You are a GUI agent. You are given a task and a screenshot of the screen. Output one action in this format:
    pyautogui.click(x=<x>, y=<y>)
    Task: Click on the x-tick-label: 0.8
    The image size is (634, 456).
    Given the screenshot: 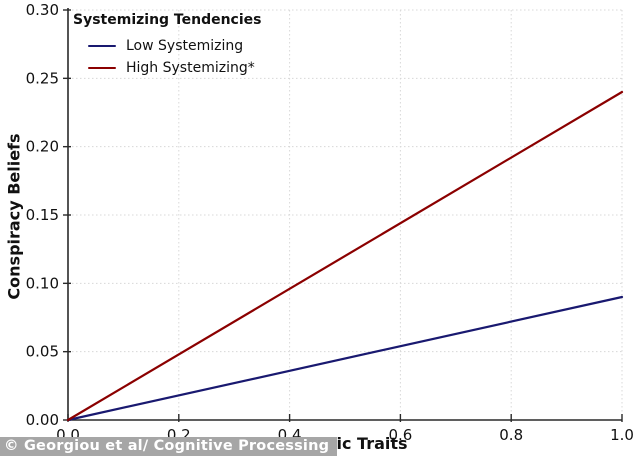 What is the action you would take?
    pyautogui.click(x=511, y=435)
    